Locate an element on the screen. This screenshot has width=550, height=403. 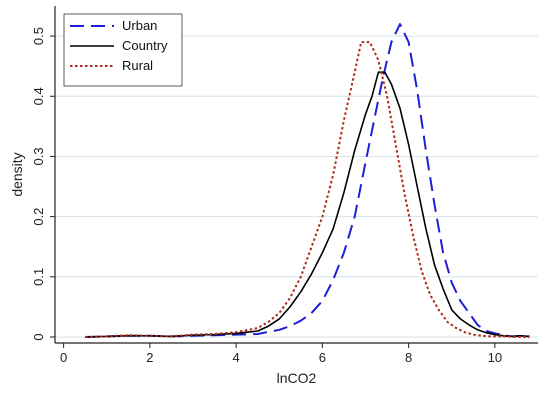
y-tick-label-4: 0.4 is located at coordinates (38, 96).